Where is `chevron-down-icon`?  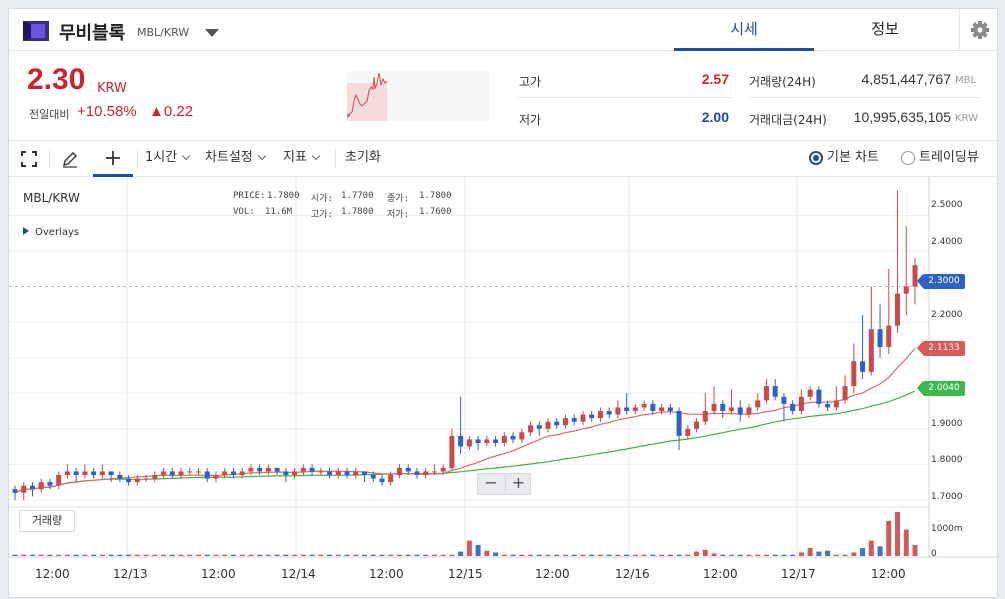
chevron-down-icon is located at coordinates (212, 33).